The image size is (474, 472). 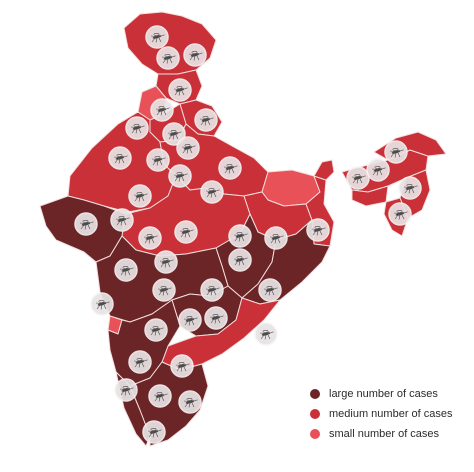 I want to click on legend-swatch-medium, so click(x=315, y=414).